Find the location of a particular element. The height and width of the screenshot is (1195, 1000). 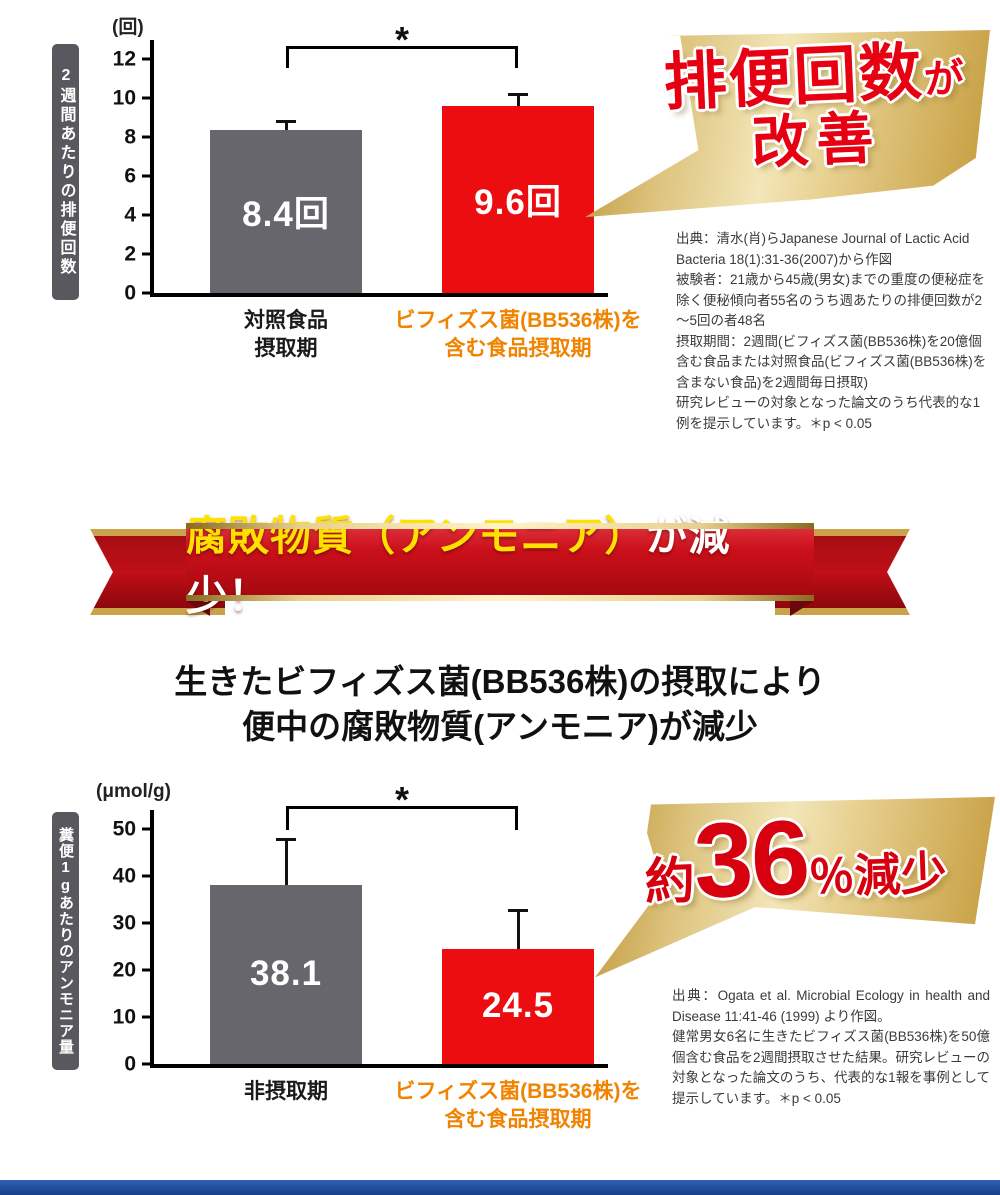

bar-group-control: 8.4回 is located at coordinates (286, 166).